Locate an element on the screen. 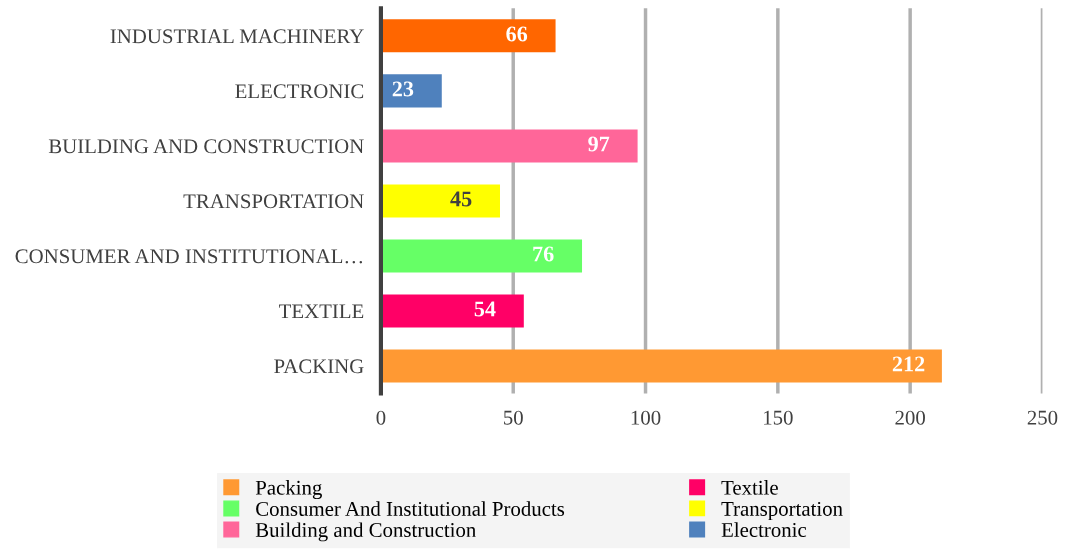  y-tick-label: INDUSTRIAL MACHINERY is located at coordinates (237, 36).